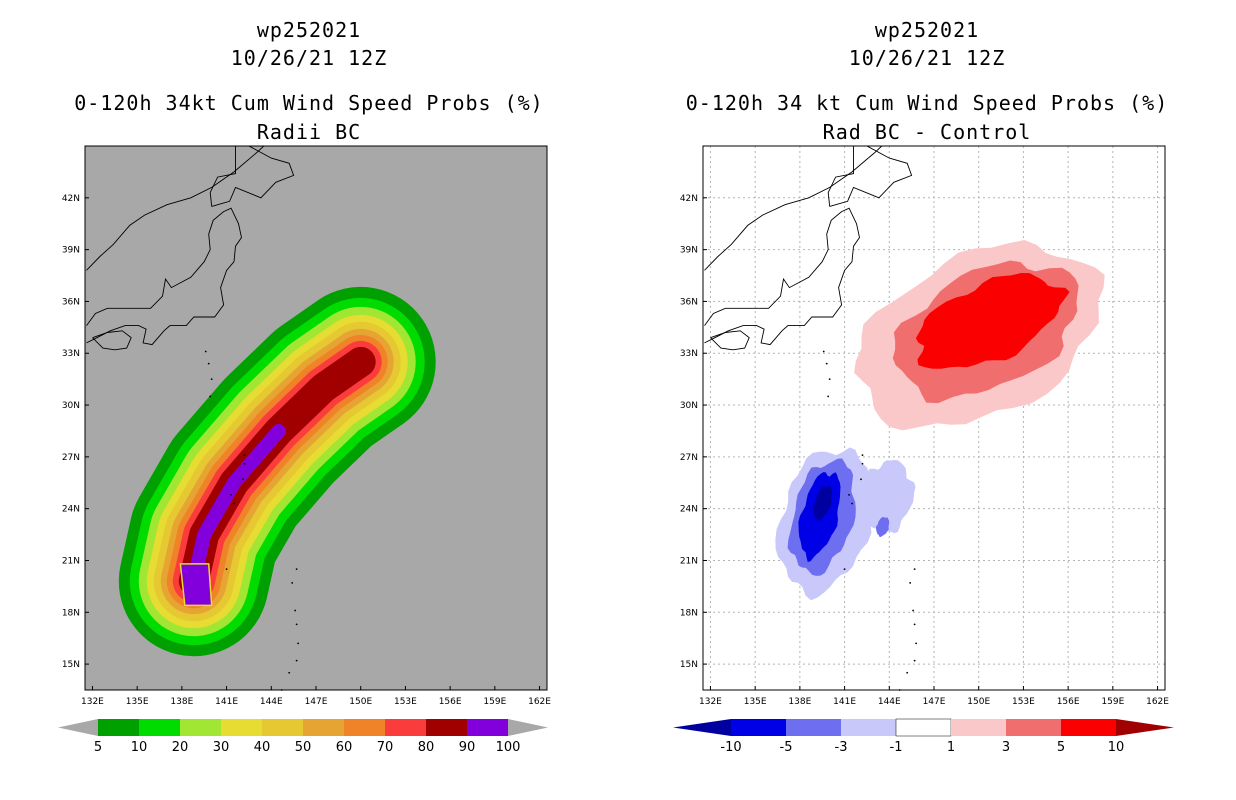  Describe the element at coordinates (896, 747) in the screenshot. I see `colorbar-label: -1` at that location.